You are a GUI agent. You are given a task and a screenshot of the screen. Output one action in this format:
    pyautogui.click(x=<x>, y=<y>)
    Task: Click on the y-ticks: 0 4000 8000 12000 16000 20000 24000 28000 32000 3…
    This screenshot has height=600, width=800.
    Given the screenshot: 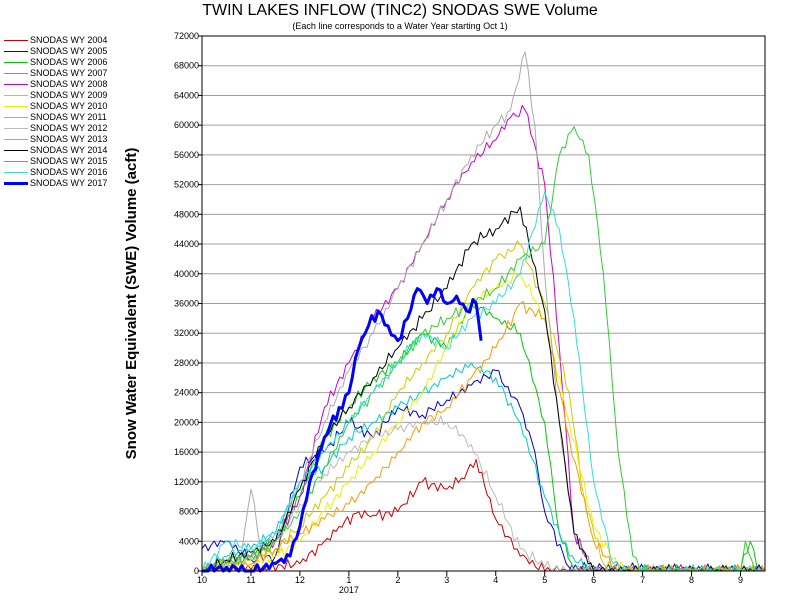 What is the action you would take?
    pyautogui.click(x=188, y=303)
    